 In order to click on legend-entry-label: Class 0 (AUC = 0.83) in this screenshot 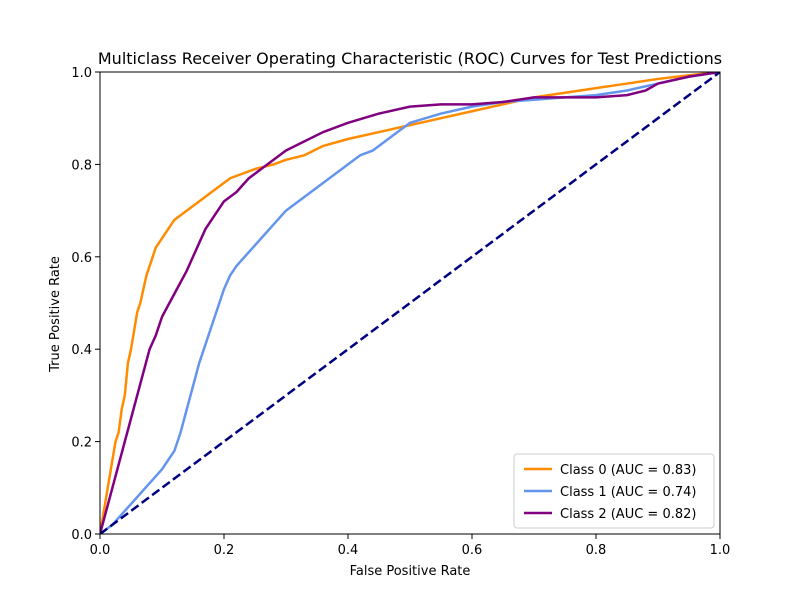, I will do `click(628, 470)`.